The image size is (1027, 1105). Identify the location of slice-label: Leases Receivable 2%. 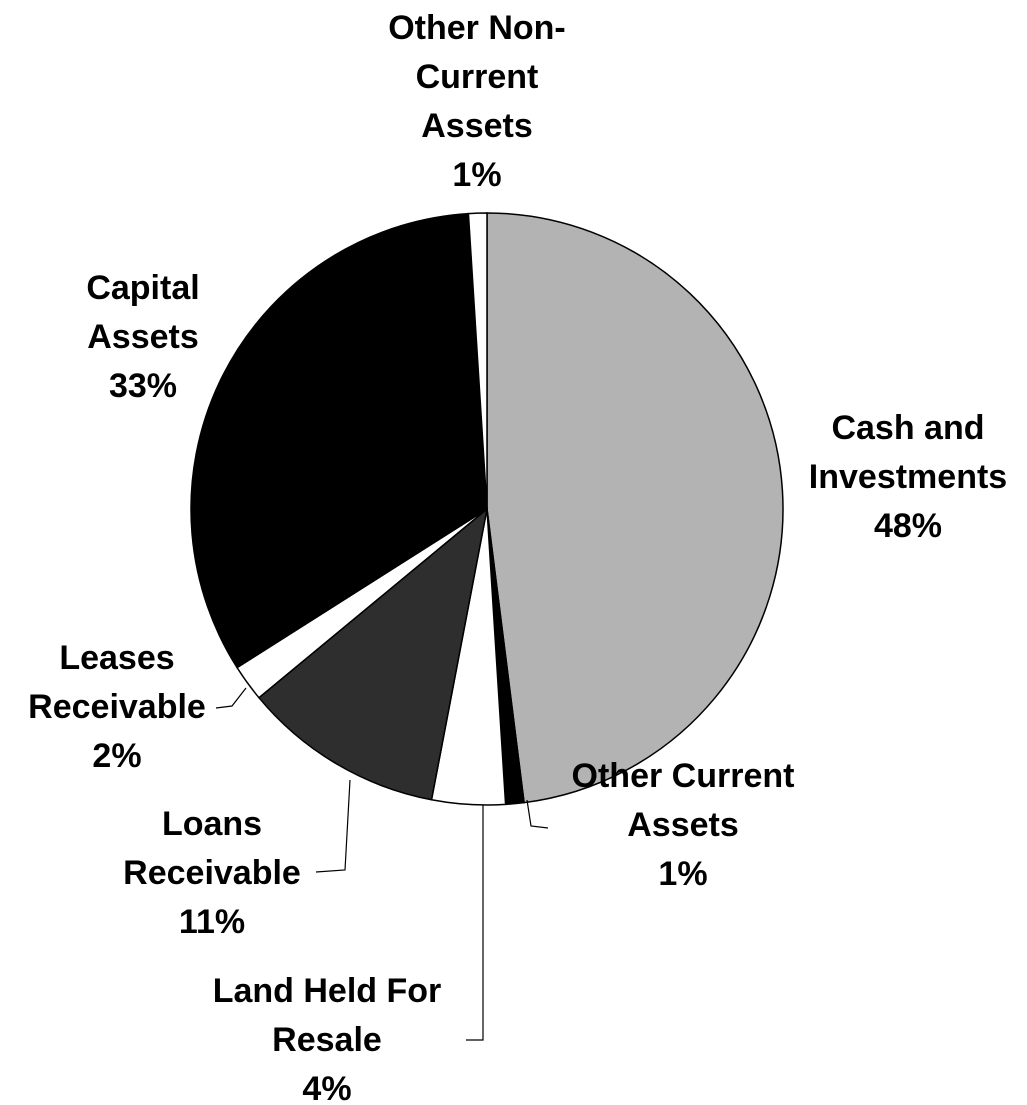
(117, 707).